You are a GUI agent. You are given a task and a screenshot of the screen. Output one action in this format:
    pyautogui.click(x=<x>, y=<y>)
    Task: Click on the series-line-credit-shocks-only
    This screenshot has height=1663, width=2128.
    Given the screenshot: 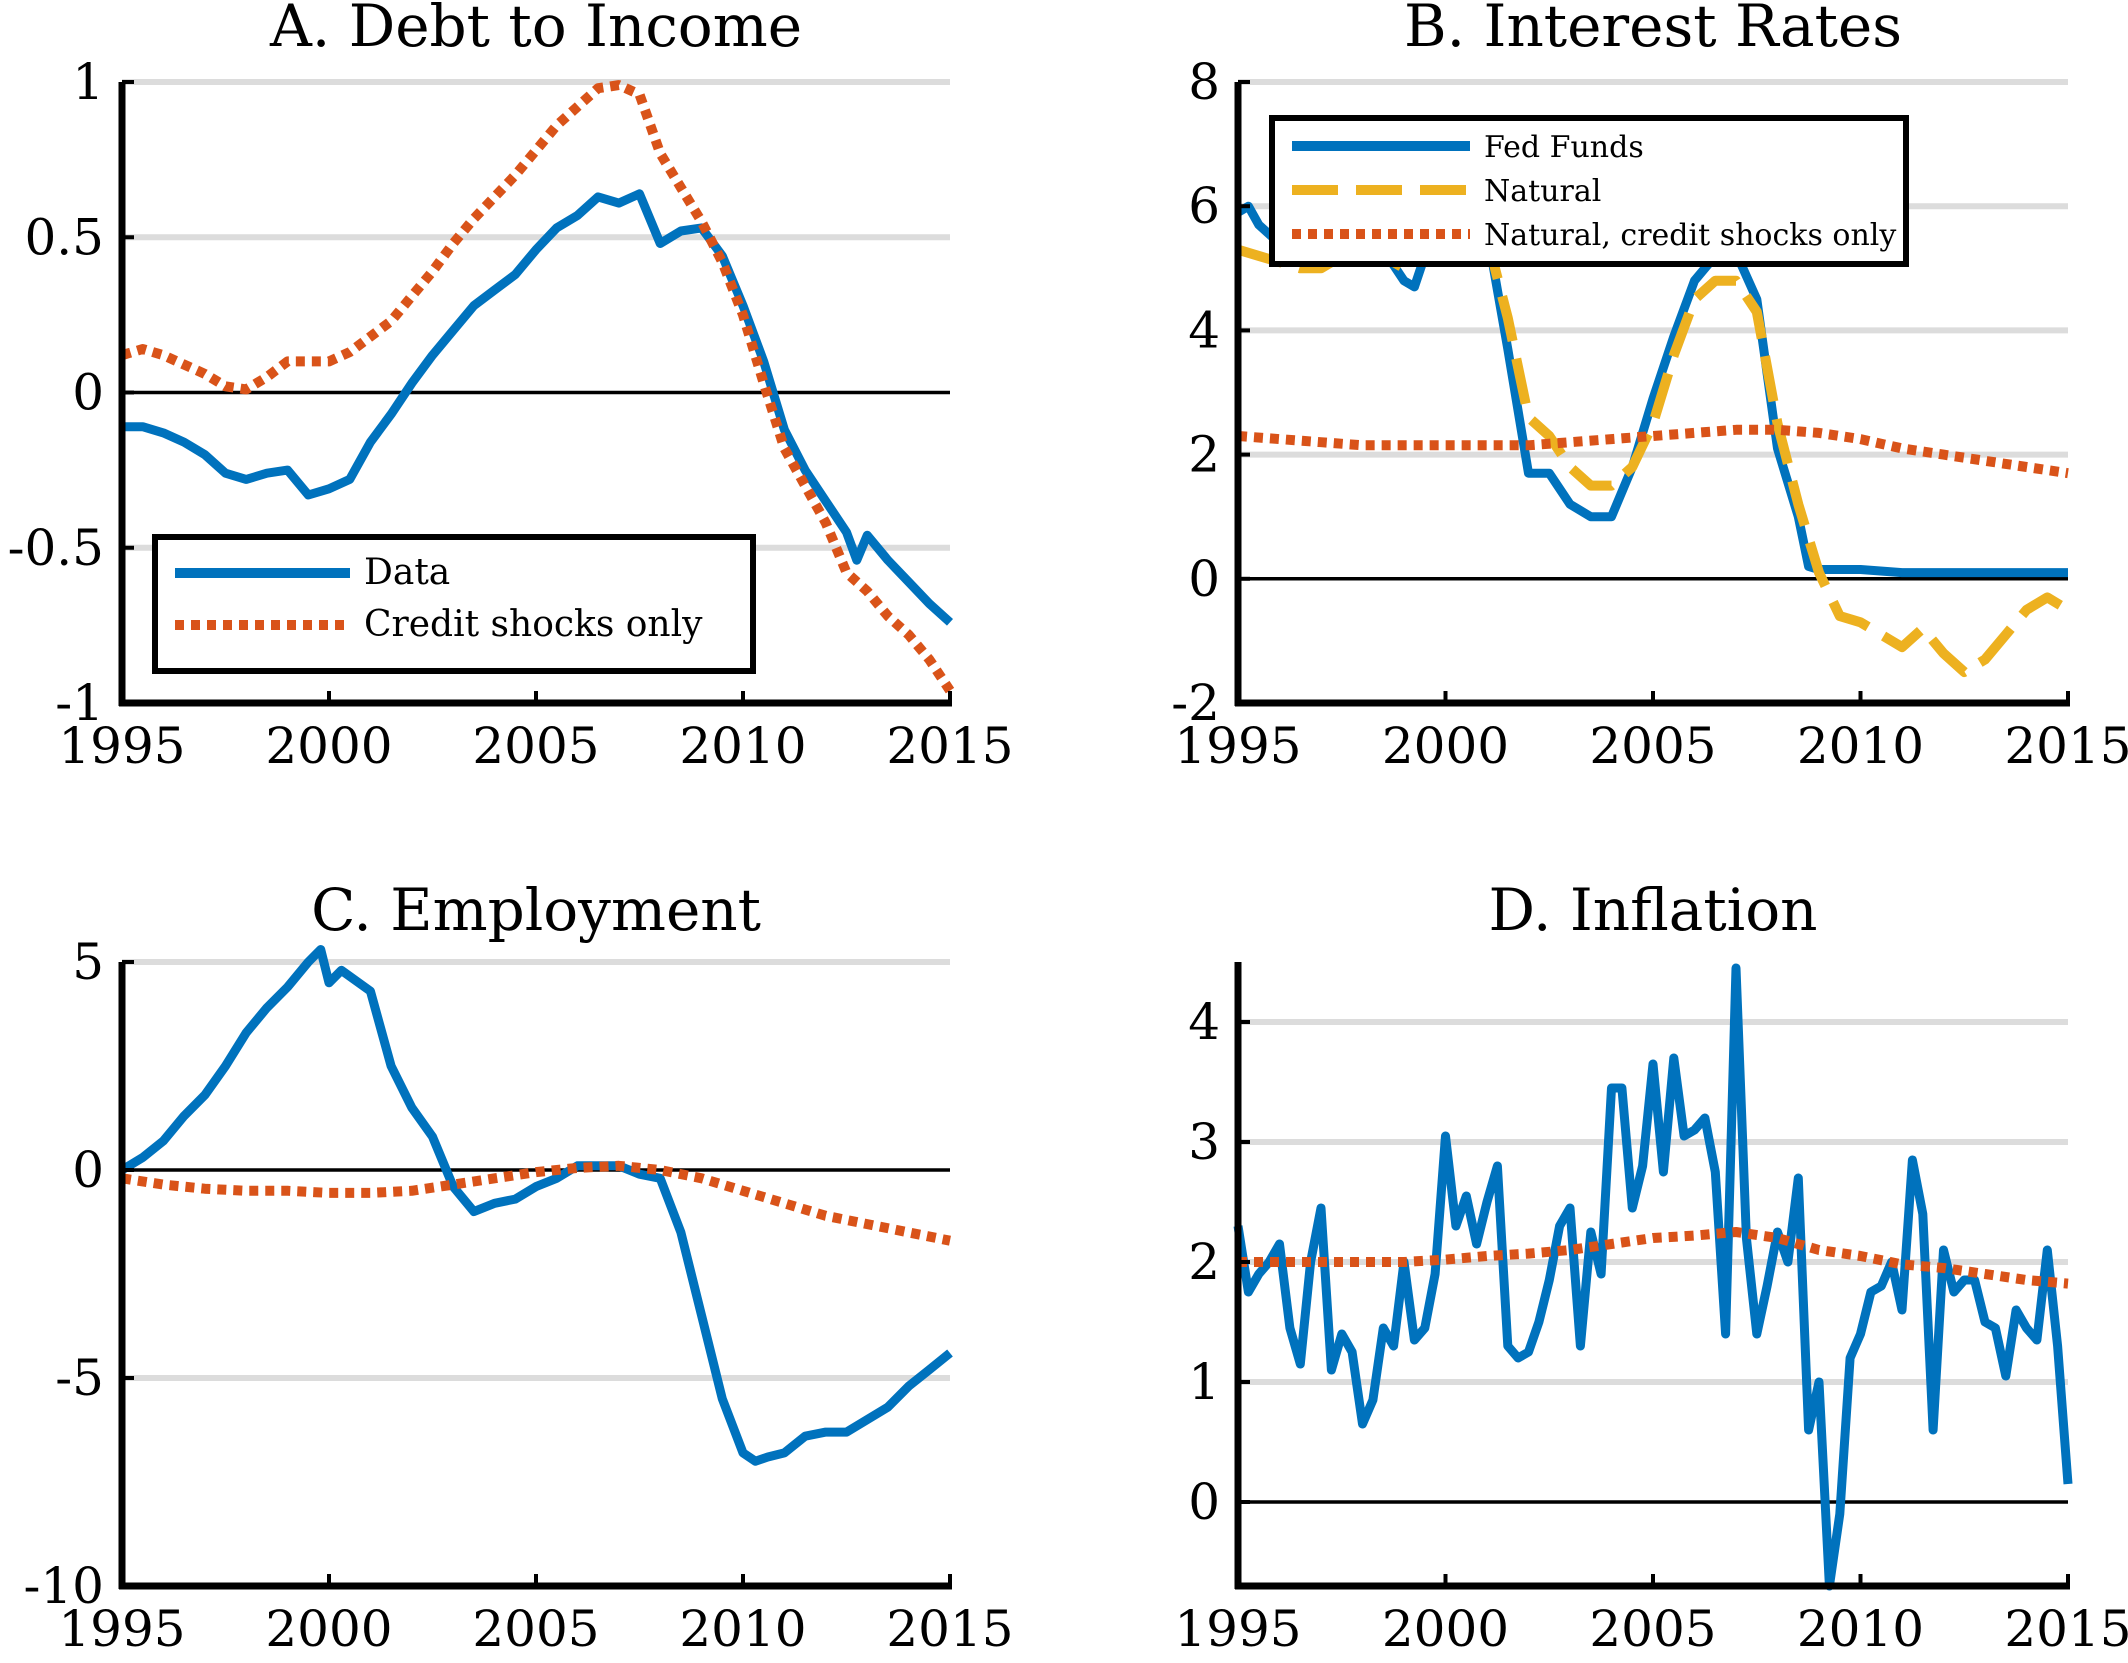 What is the action you would take?
    pyautogui.click(x=537, y=387)
    